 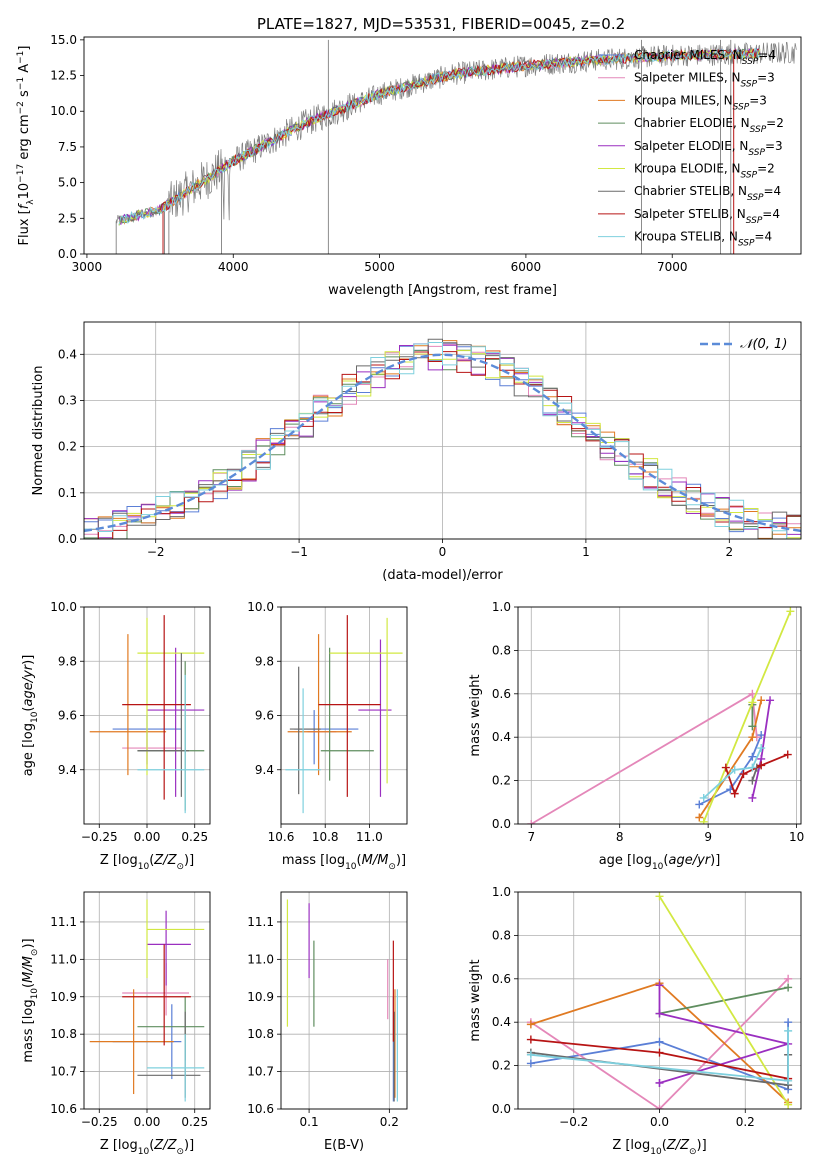 I want to click on weight-line-salpeter-miles, so click(x=659, y=1043).